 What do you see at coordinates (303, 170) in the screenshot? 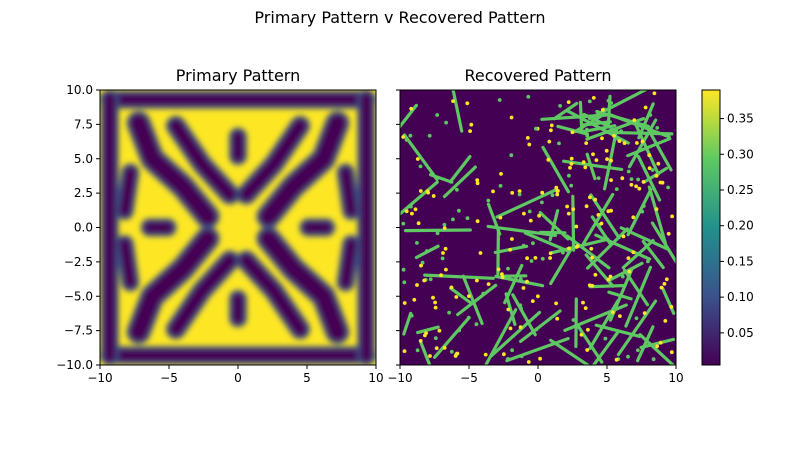
I see `valley-arc-a0` at bounding box center [303, 170].